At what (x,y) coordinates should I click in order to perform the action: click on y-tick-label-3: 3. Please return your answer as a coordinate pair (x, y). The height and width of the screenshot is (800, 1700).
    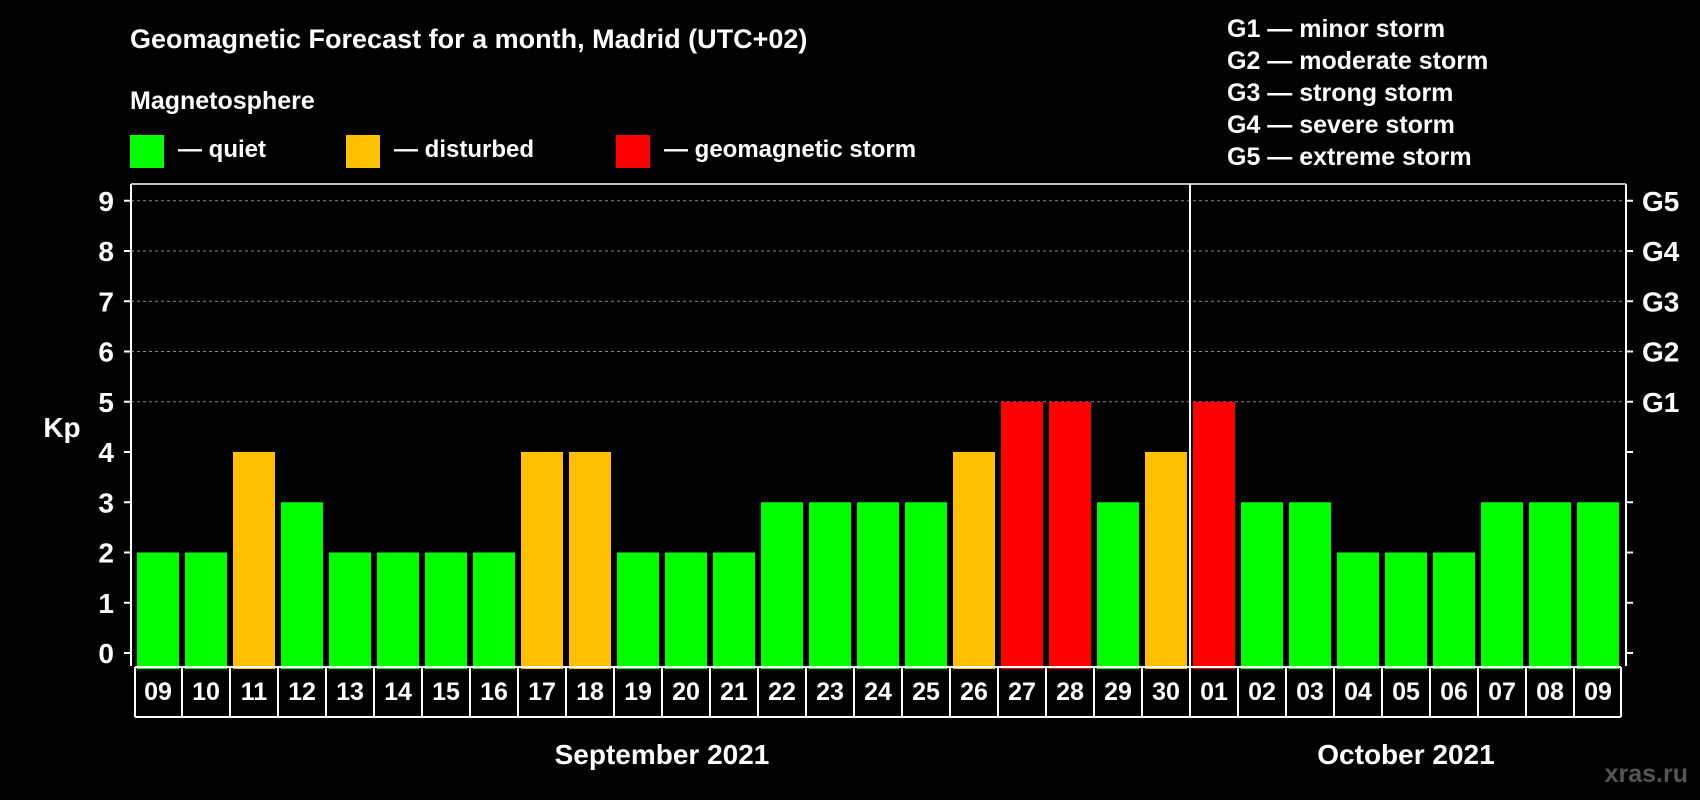
    Looking at the image, I should click on (106, 502).